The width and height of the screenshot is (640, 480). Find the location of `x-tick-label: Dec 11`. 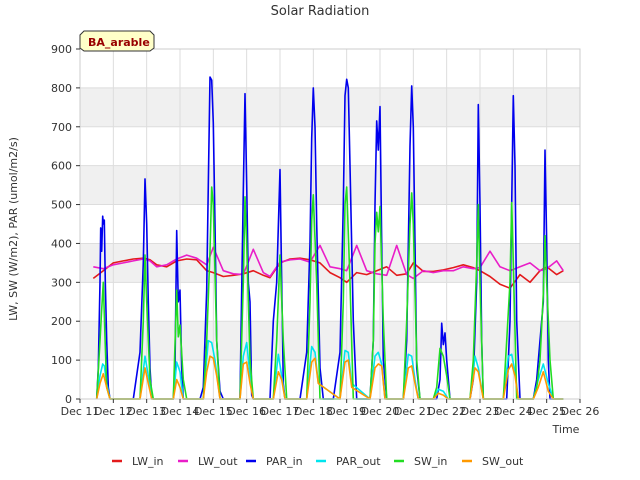

x-tick-label: Dec 11 is located at coordinates (80, 411).